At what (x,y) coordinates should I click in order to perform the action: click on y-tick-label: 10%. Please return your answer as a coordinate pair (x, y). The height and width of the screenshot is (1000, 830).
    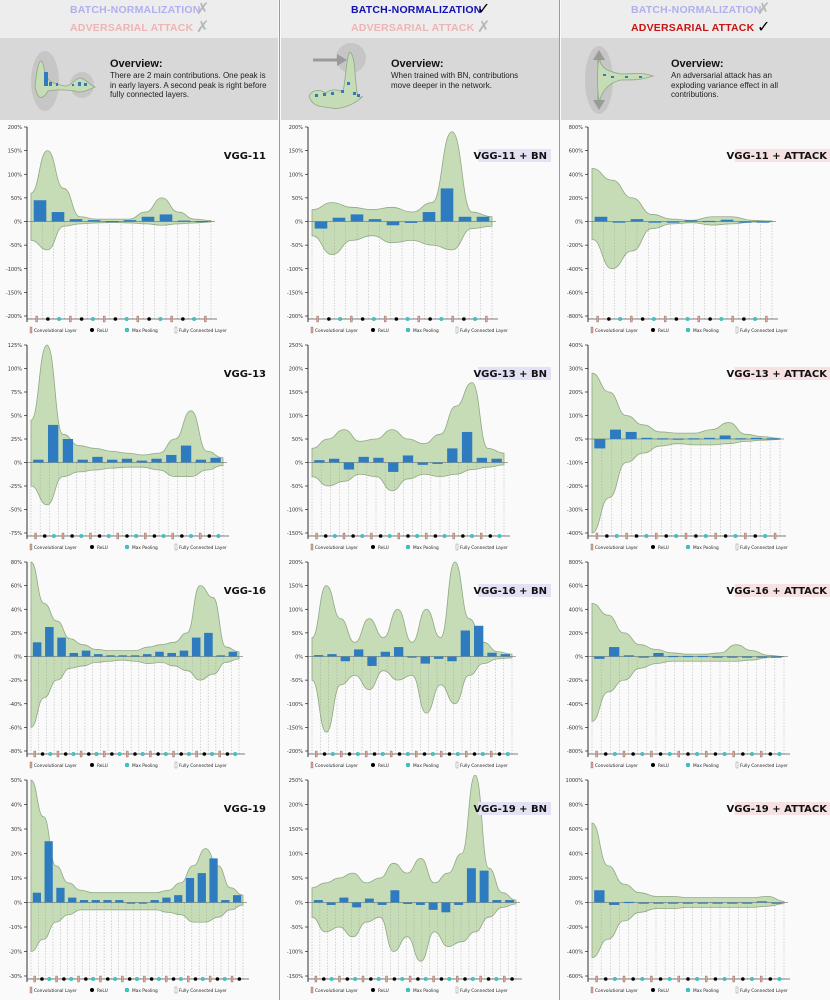
    Looking at the image, I should click on (16, 879).